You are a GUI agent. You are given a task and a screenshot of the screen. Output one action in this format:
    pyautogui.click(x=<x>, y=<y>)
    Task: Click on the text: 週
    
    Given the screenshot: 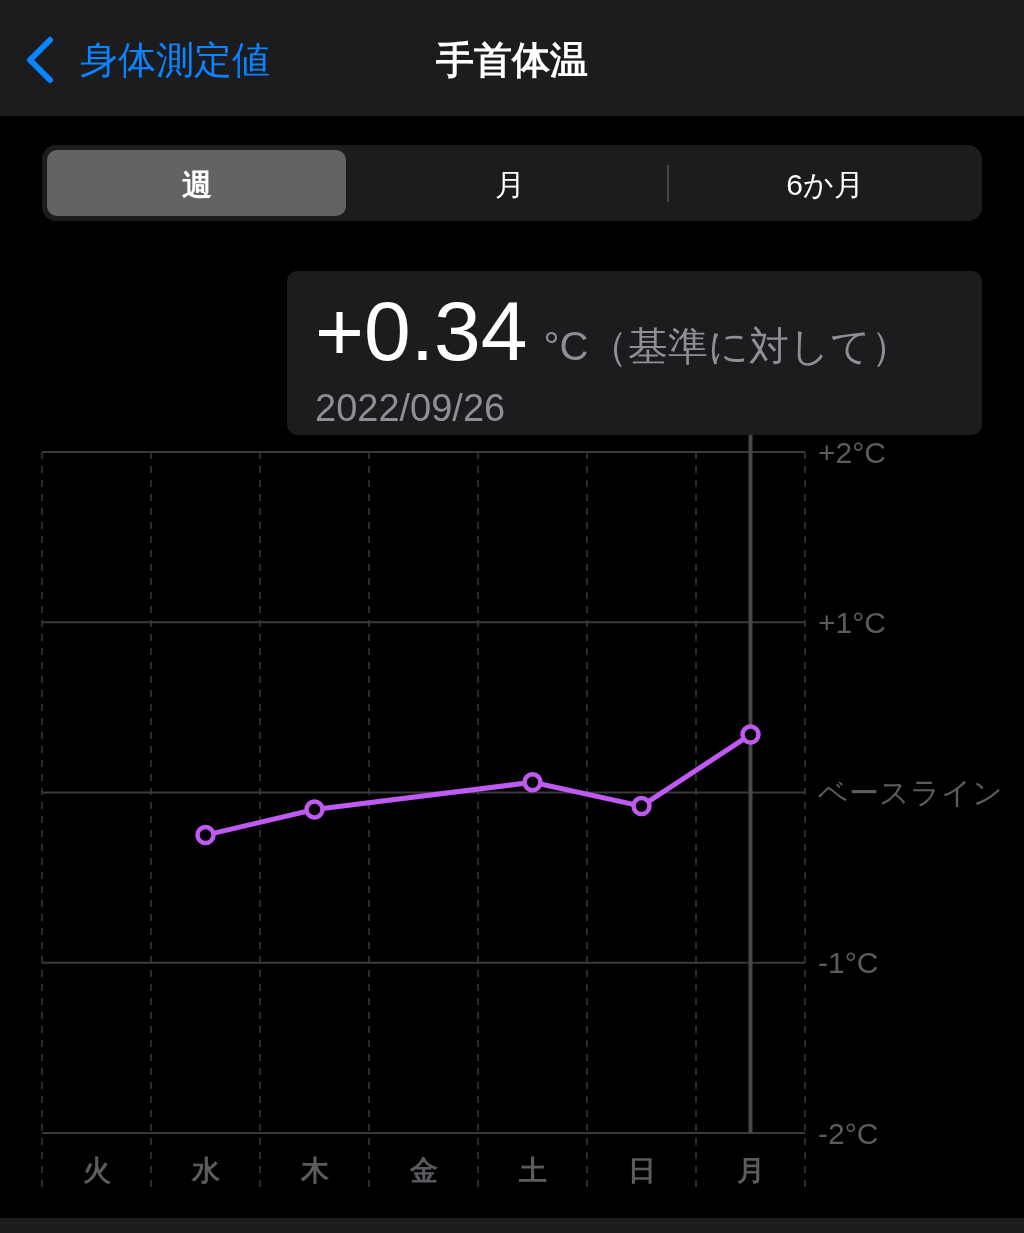 What is the action you would take?
    pyautogui.click(x=197, y=184)
    